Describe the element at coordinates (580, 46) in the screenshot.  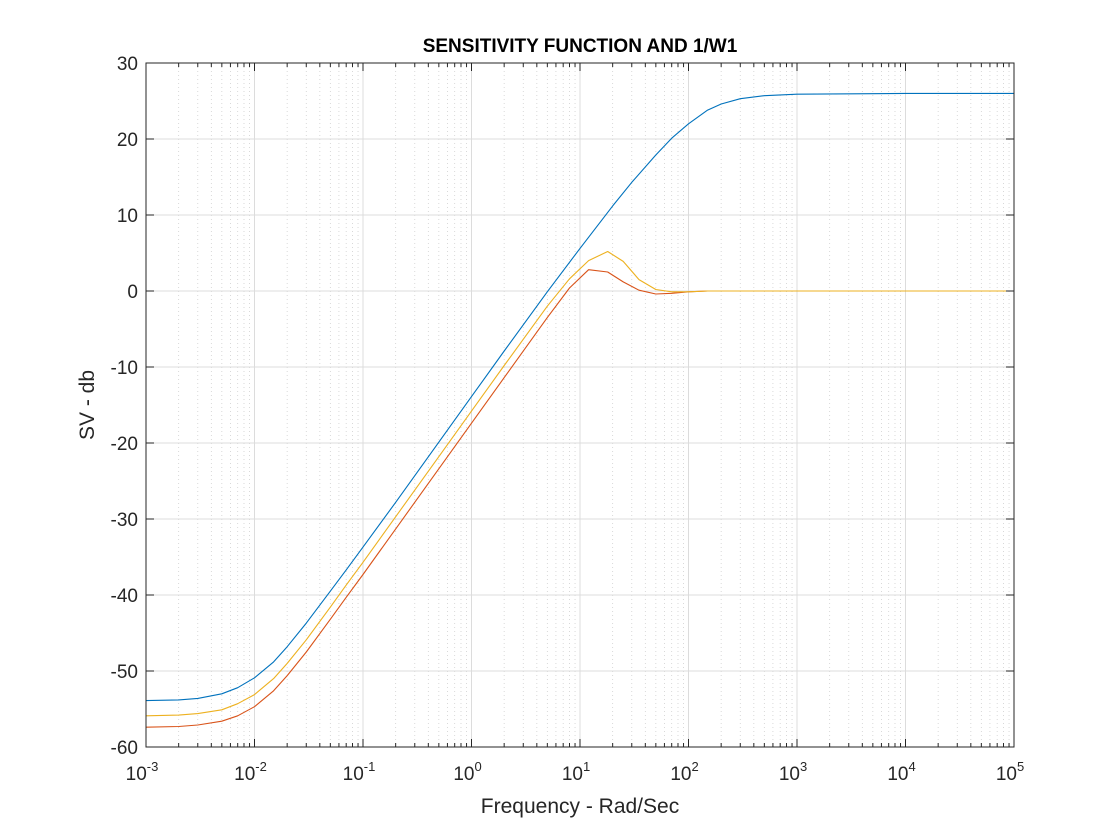
I see `chart-title: SENSITIVITY FUNCTION AND 1/W1` at that location.